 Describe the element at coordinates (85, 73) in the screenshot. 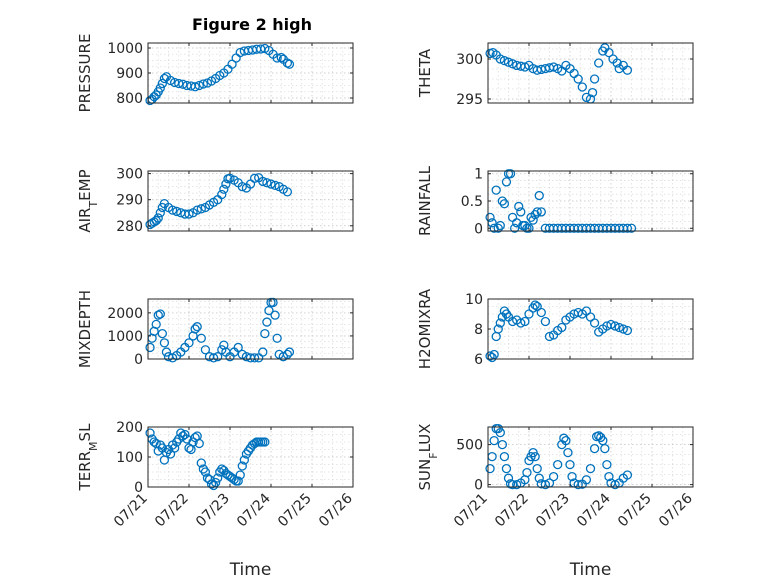

I see `y-axis-label: PRESSURE` at that location.